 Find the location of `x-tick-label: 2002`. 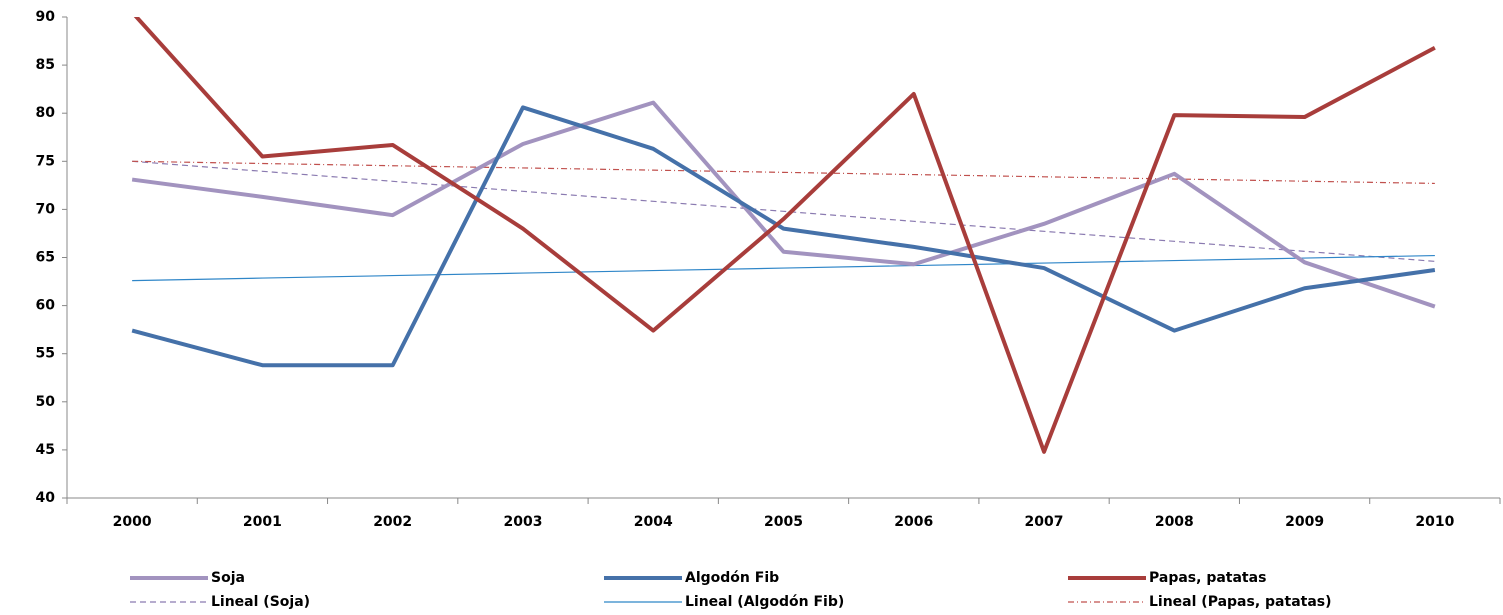

x-tick-label: 2002 is located at coordinates (392, 522).